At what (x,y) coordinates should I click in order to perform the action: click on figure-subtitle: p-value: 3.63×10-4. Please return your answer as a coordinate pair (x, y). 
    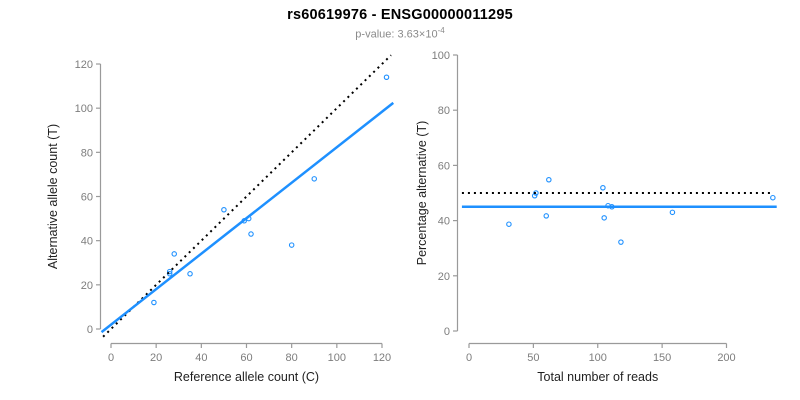
    Looking at the image, I should click on (400, 33).